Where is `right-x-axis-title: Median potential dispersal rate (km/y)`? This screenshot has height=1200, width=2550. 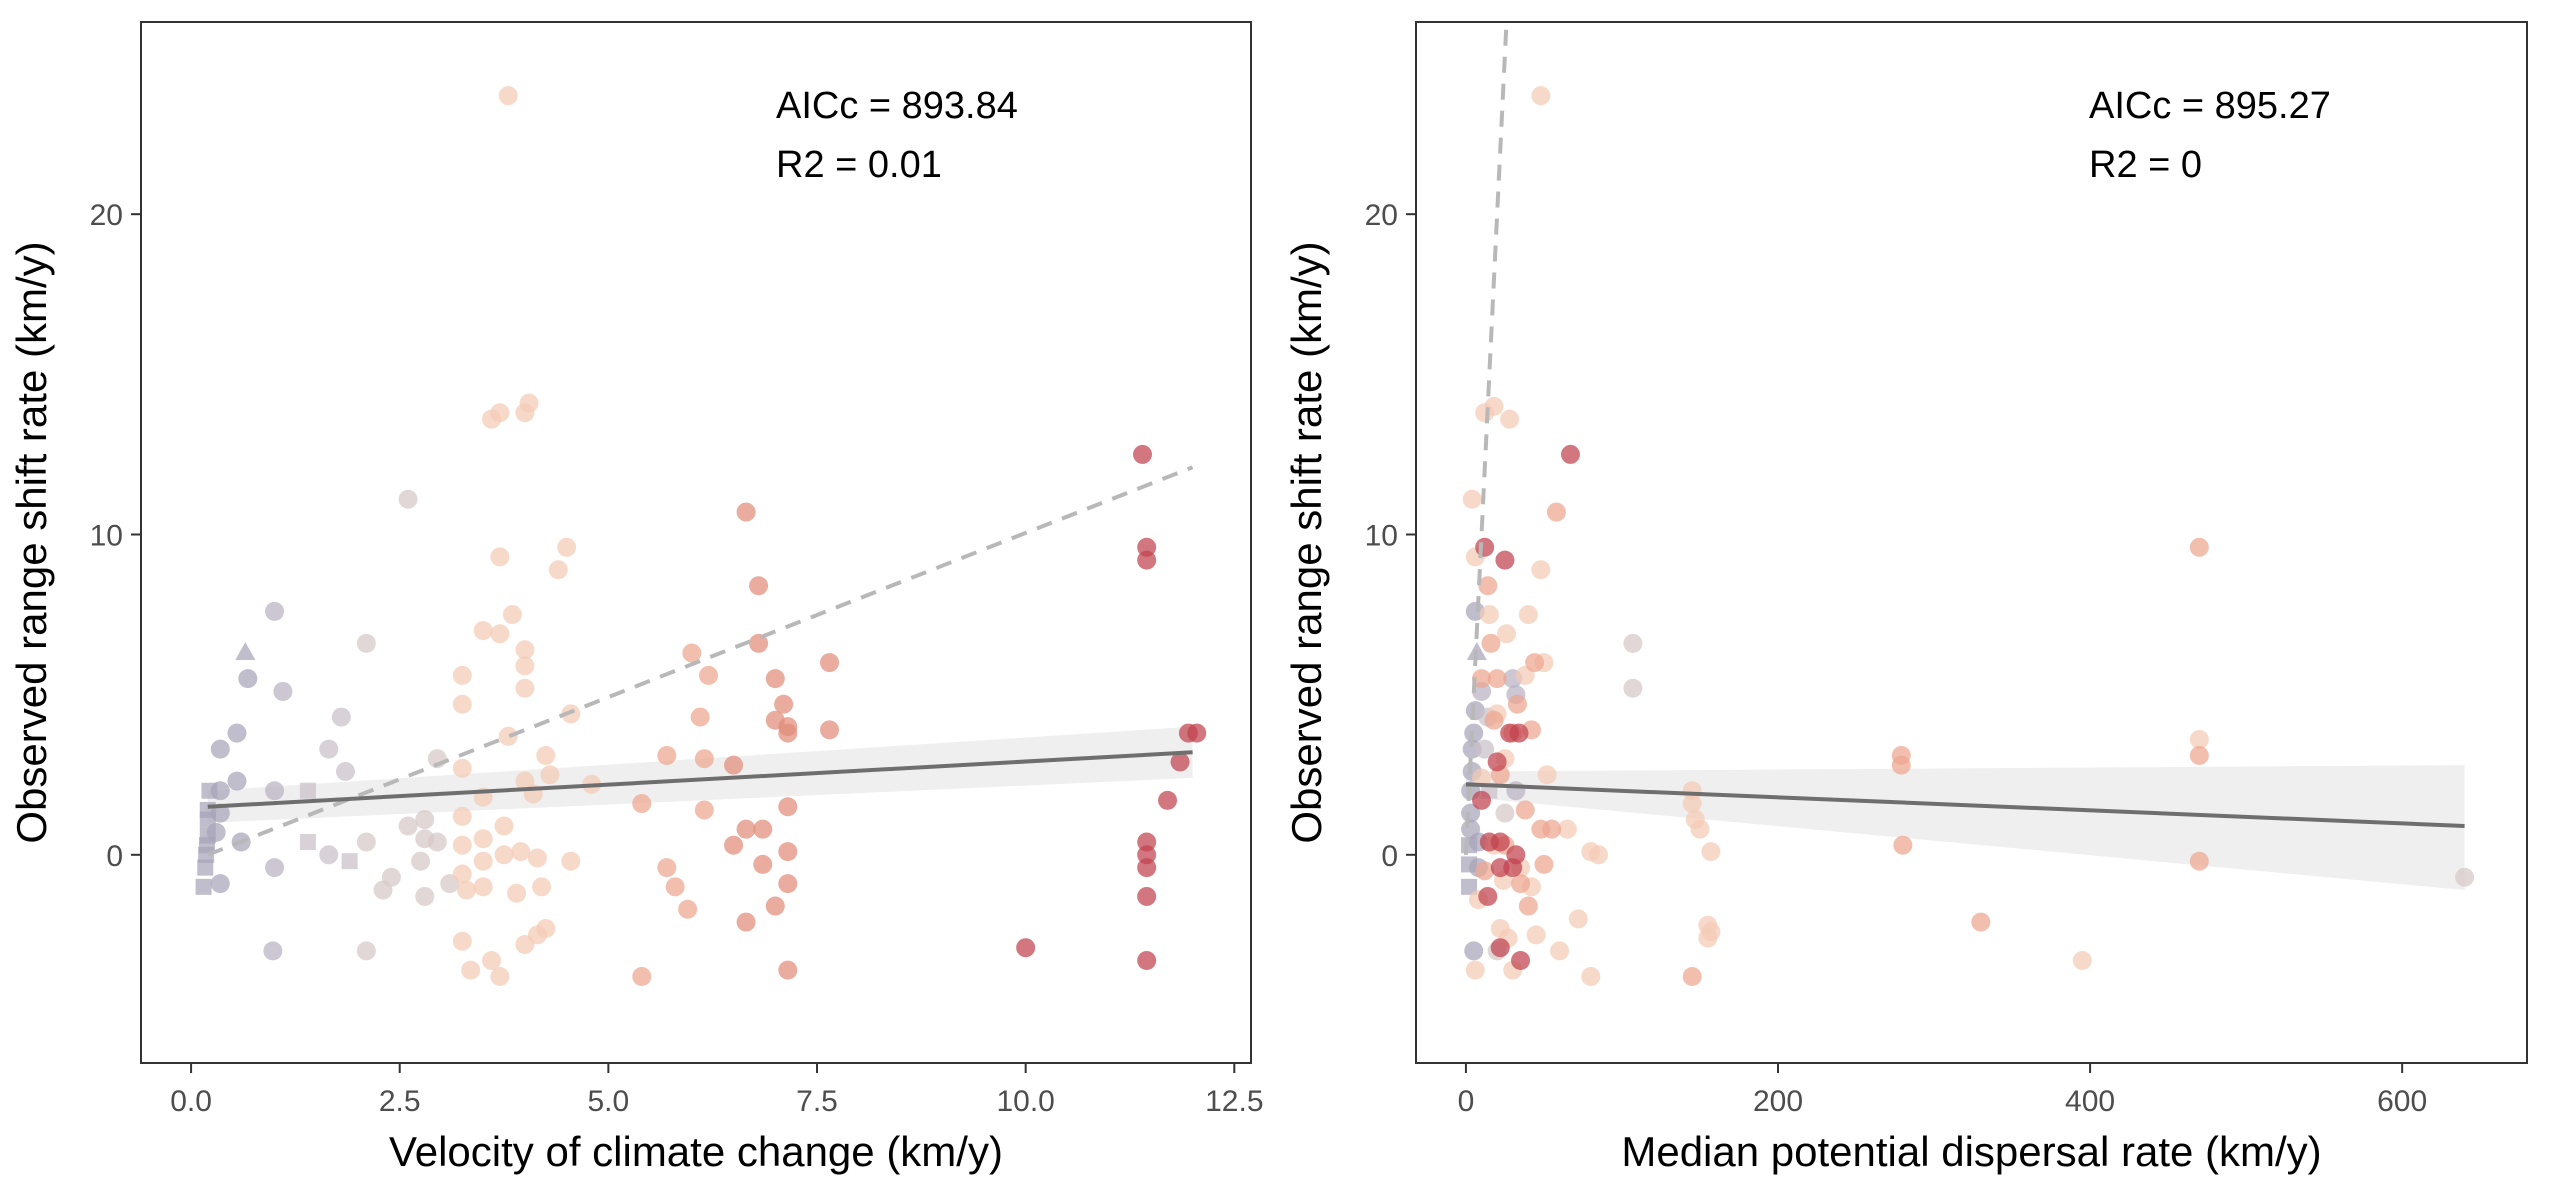
right-x-axis-title: Median potential dispersal rate (km/y) is located at coordinates (1971, 1151).